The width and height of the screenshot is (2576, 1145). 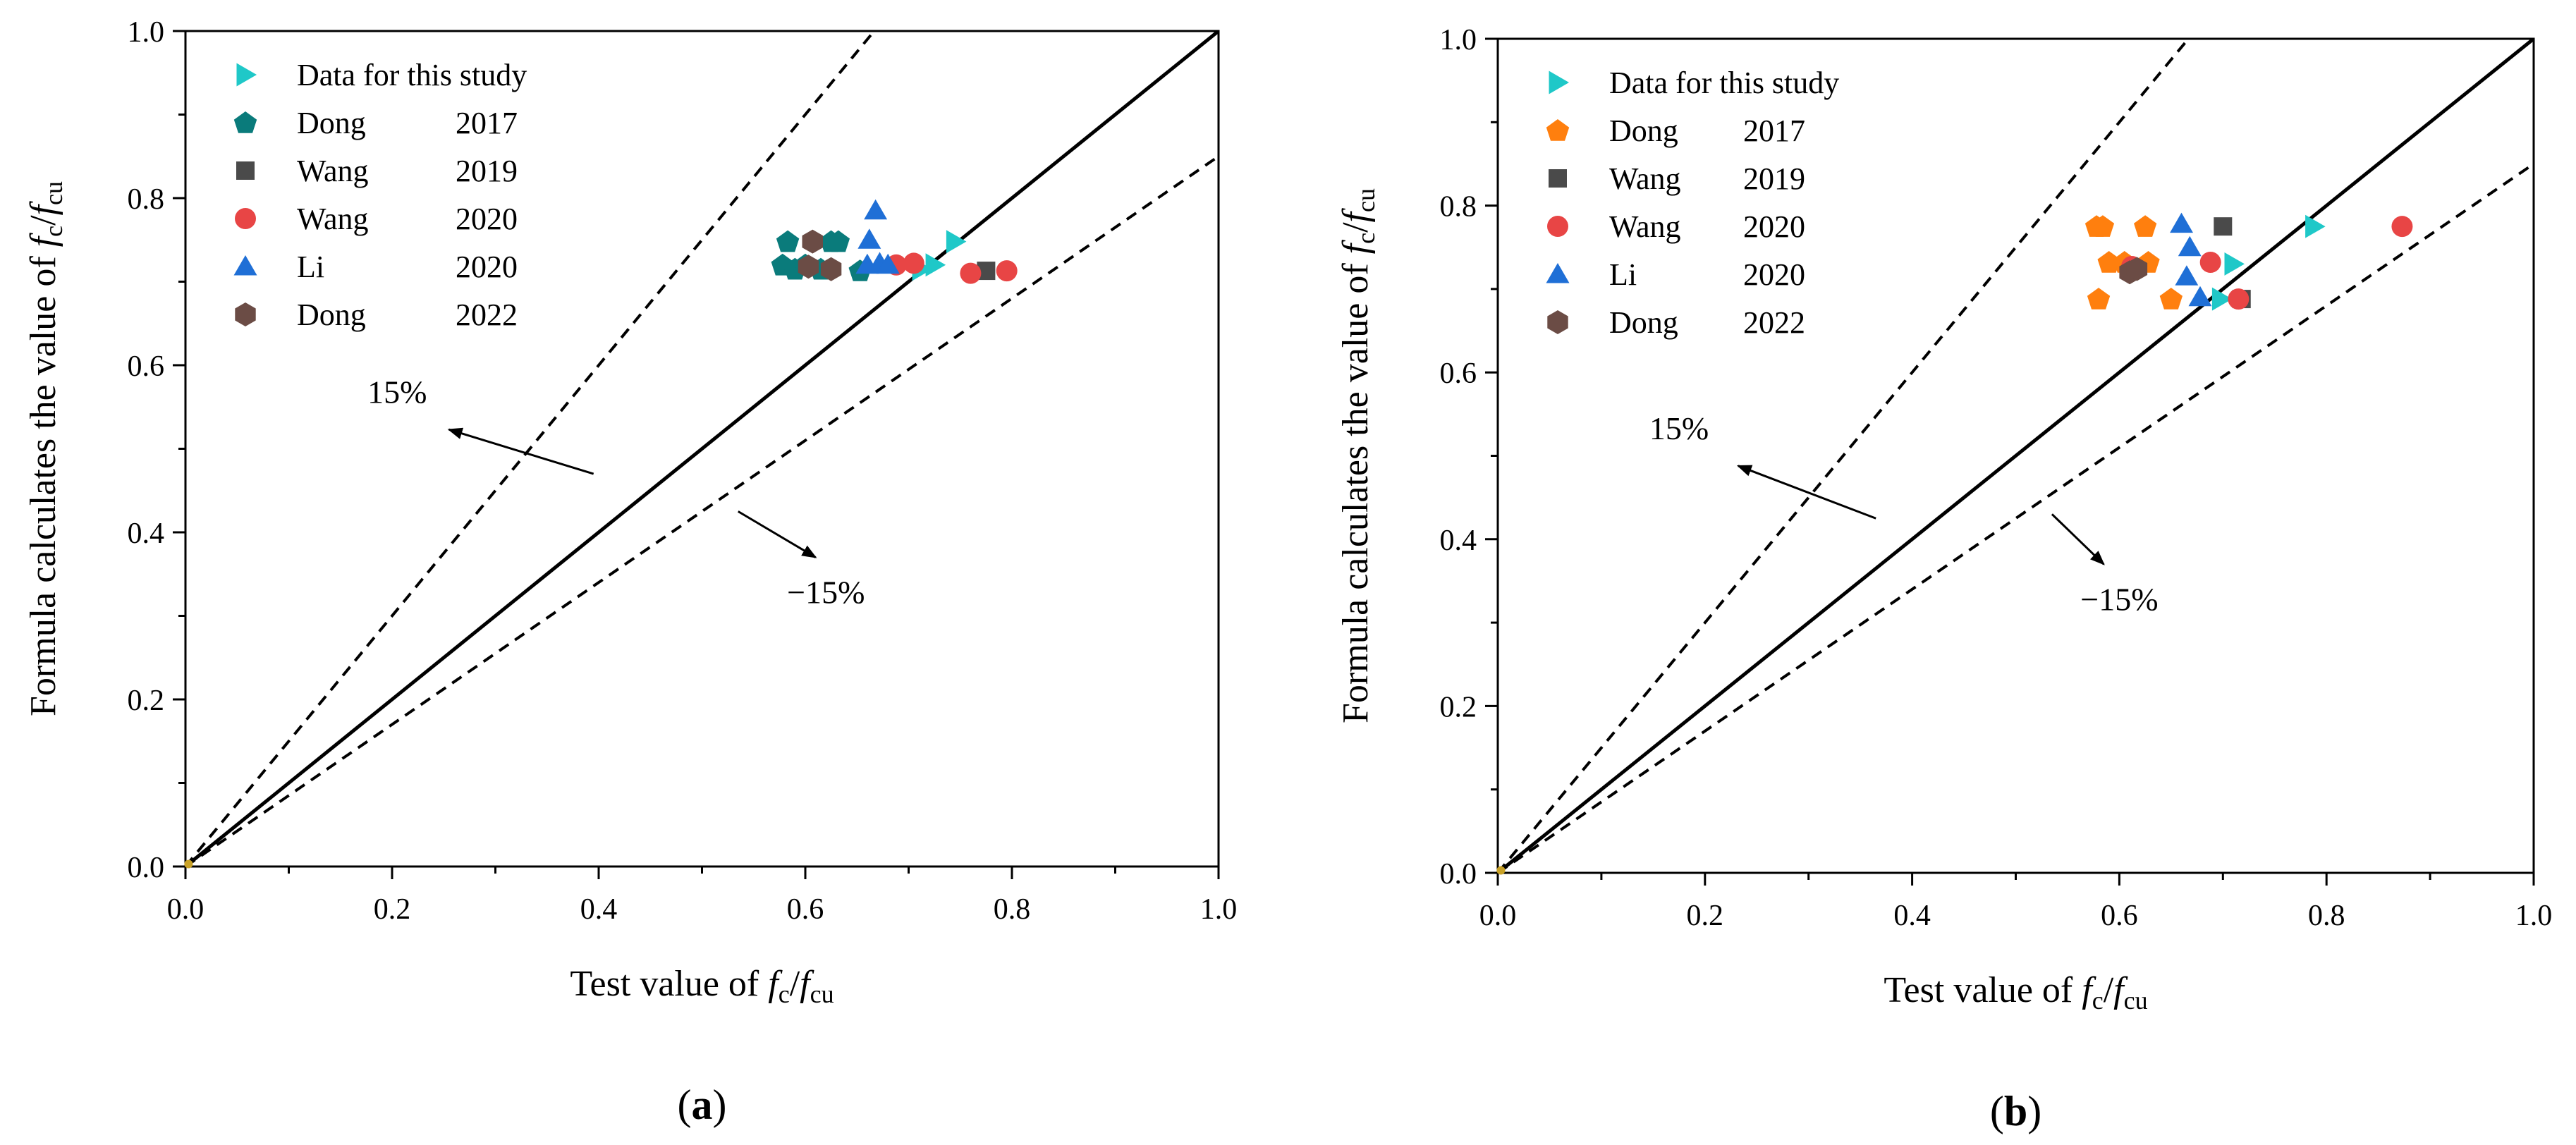 I want to click on legend-label: Data for this study, so click(x=1724, y=83).